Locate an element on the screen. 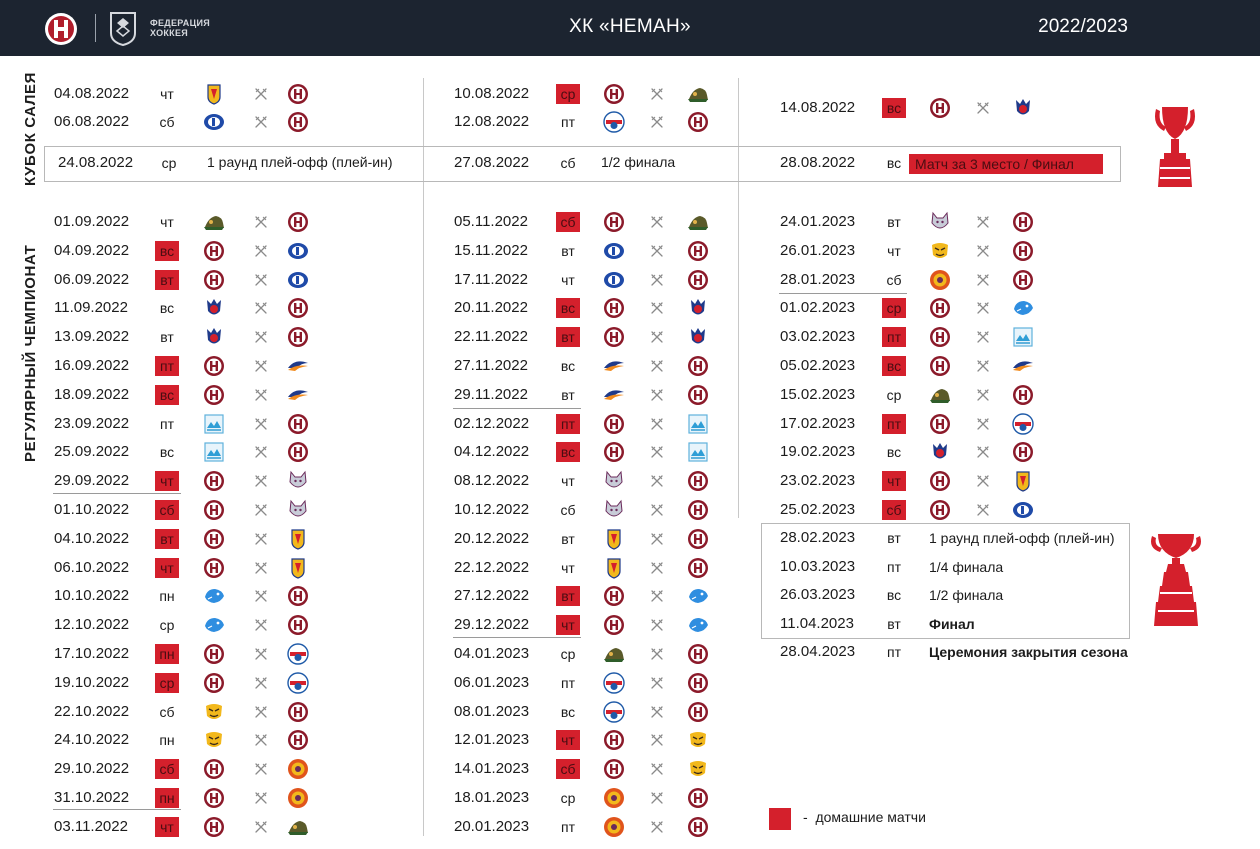  game-date: 23.09.2022 is located at coordinates (92, 423).